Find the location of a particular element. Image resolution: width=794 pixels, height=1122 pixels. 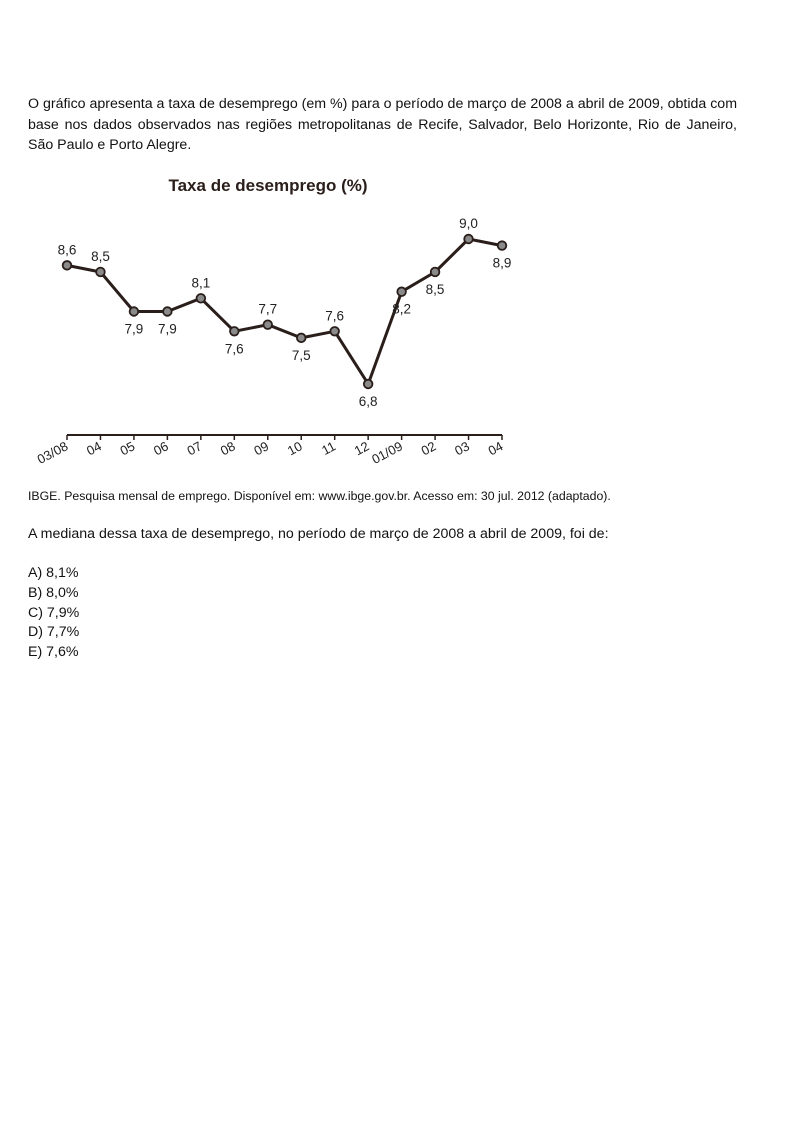

data-label: 8,9 is located at coordinates (502, 263).